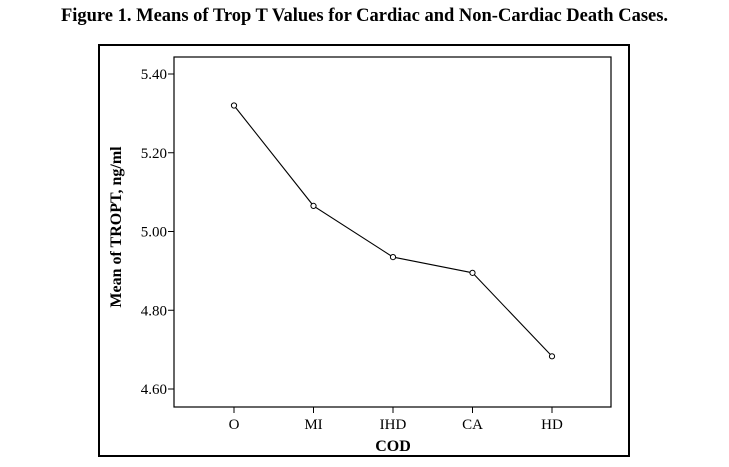 The width and height of the screenshot is (729, 467). I want to click on data-point-o, so click(234, 105).